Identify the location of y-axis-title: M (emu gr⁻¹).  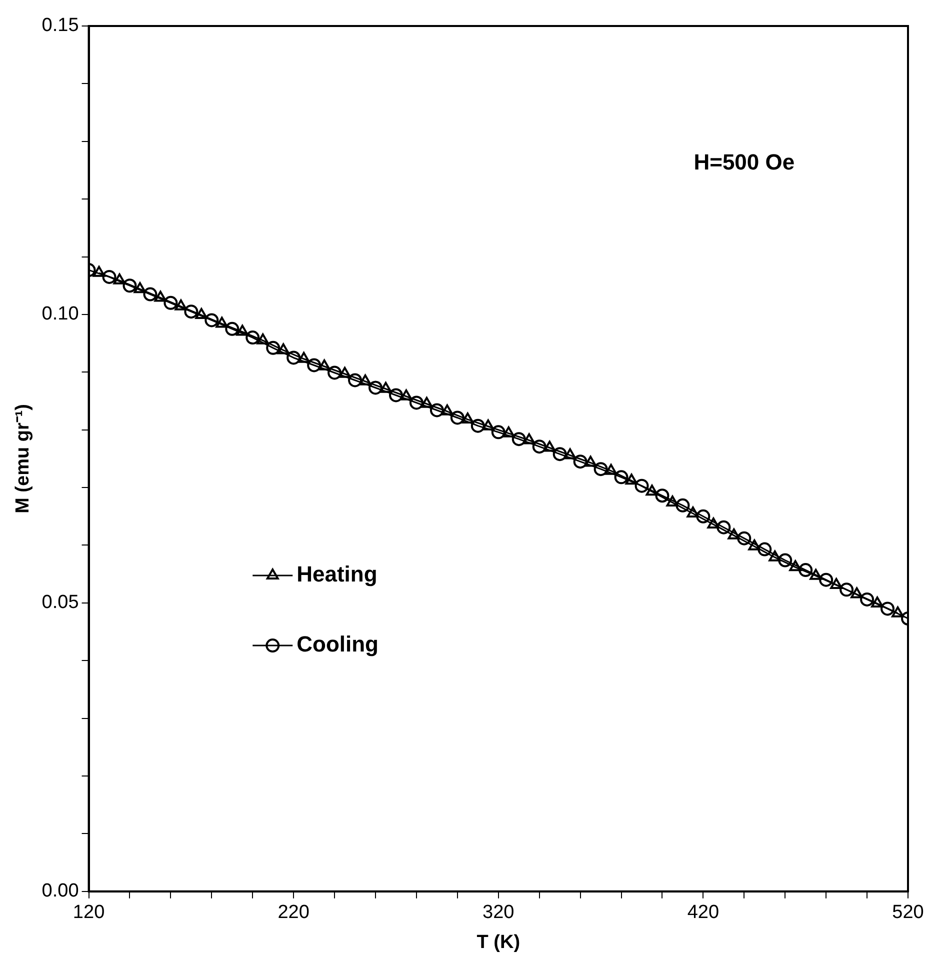
(23, 459).